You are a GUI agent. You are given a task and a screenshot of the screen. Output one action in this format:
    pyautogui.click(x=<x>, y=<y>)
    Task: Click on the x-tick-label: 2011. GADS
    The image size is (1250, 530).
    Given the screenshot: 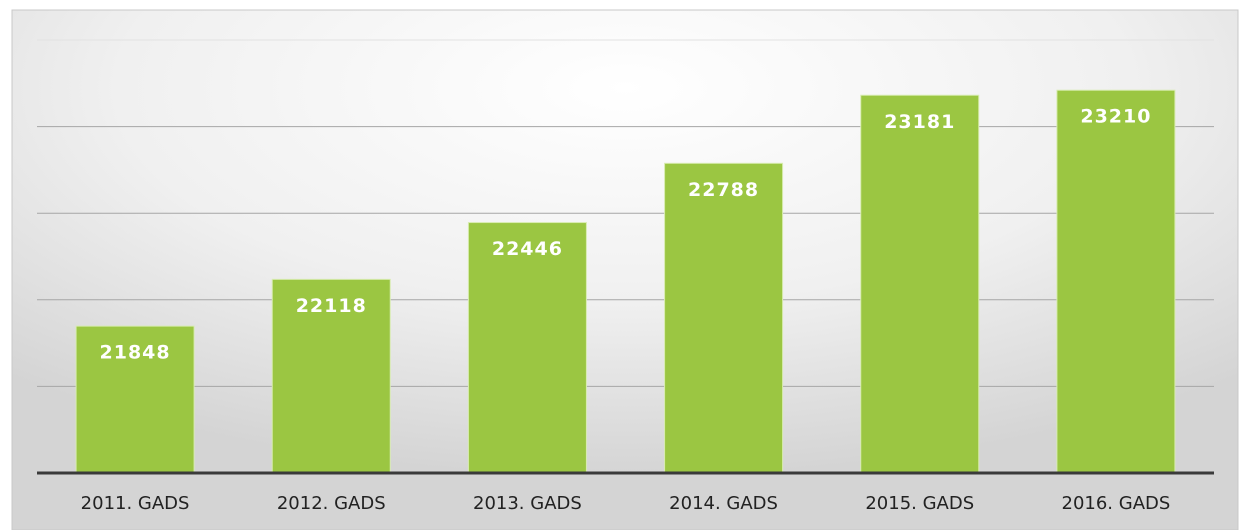 What is the action you would take?
    pyautogui.click(x=135, y=503)
    